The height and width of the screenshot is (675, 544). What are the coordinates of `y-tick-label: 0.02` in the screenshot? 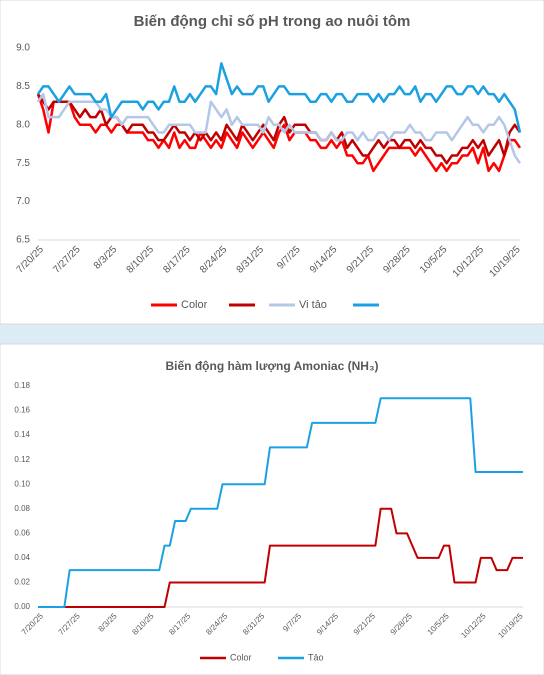 It's located at (22, 582).